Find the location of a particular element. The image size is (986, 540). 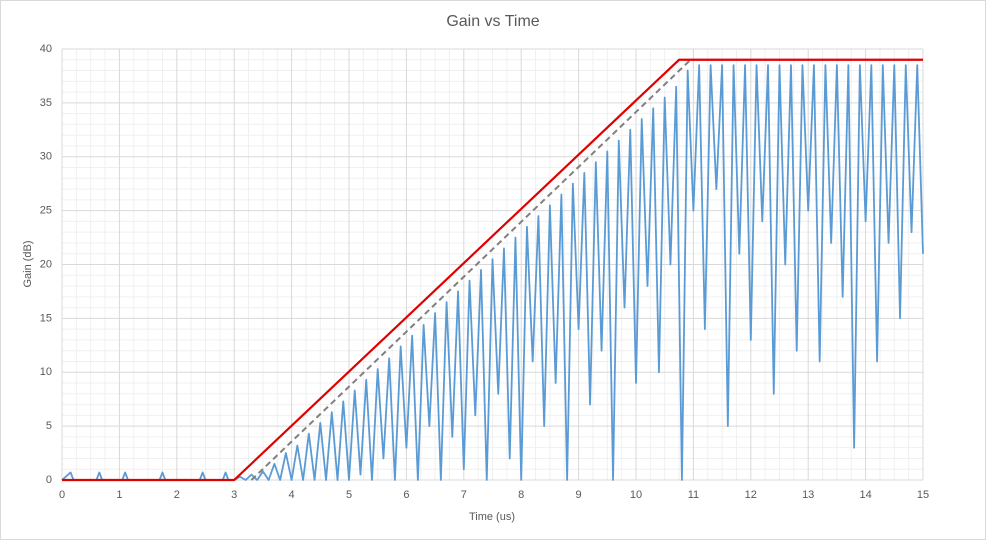

x-tick-label: 2 is located at coordinates (177, 495).